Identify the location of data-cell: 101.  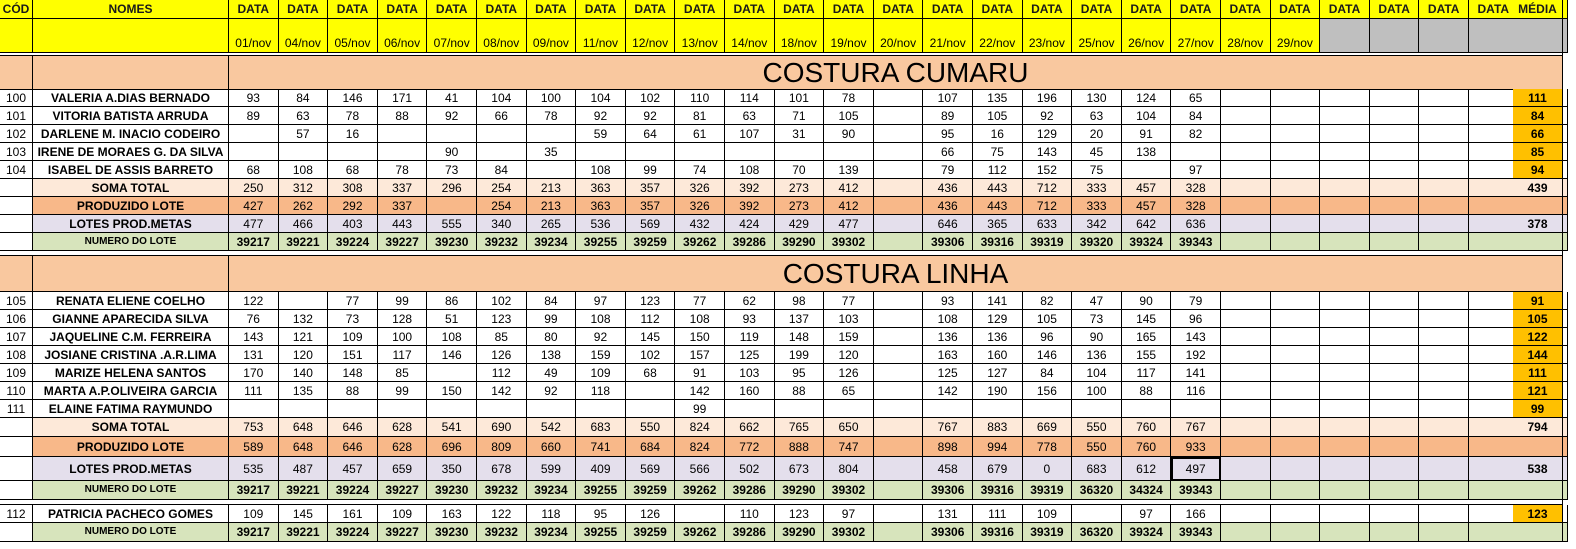
(799, 98).